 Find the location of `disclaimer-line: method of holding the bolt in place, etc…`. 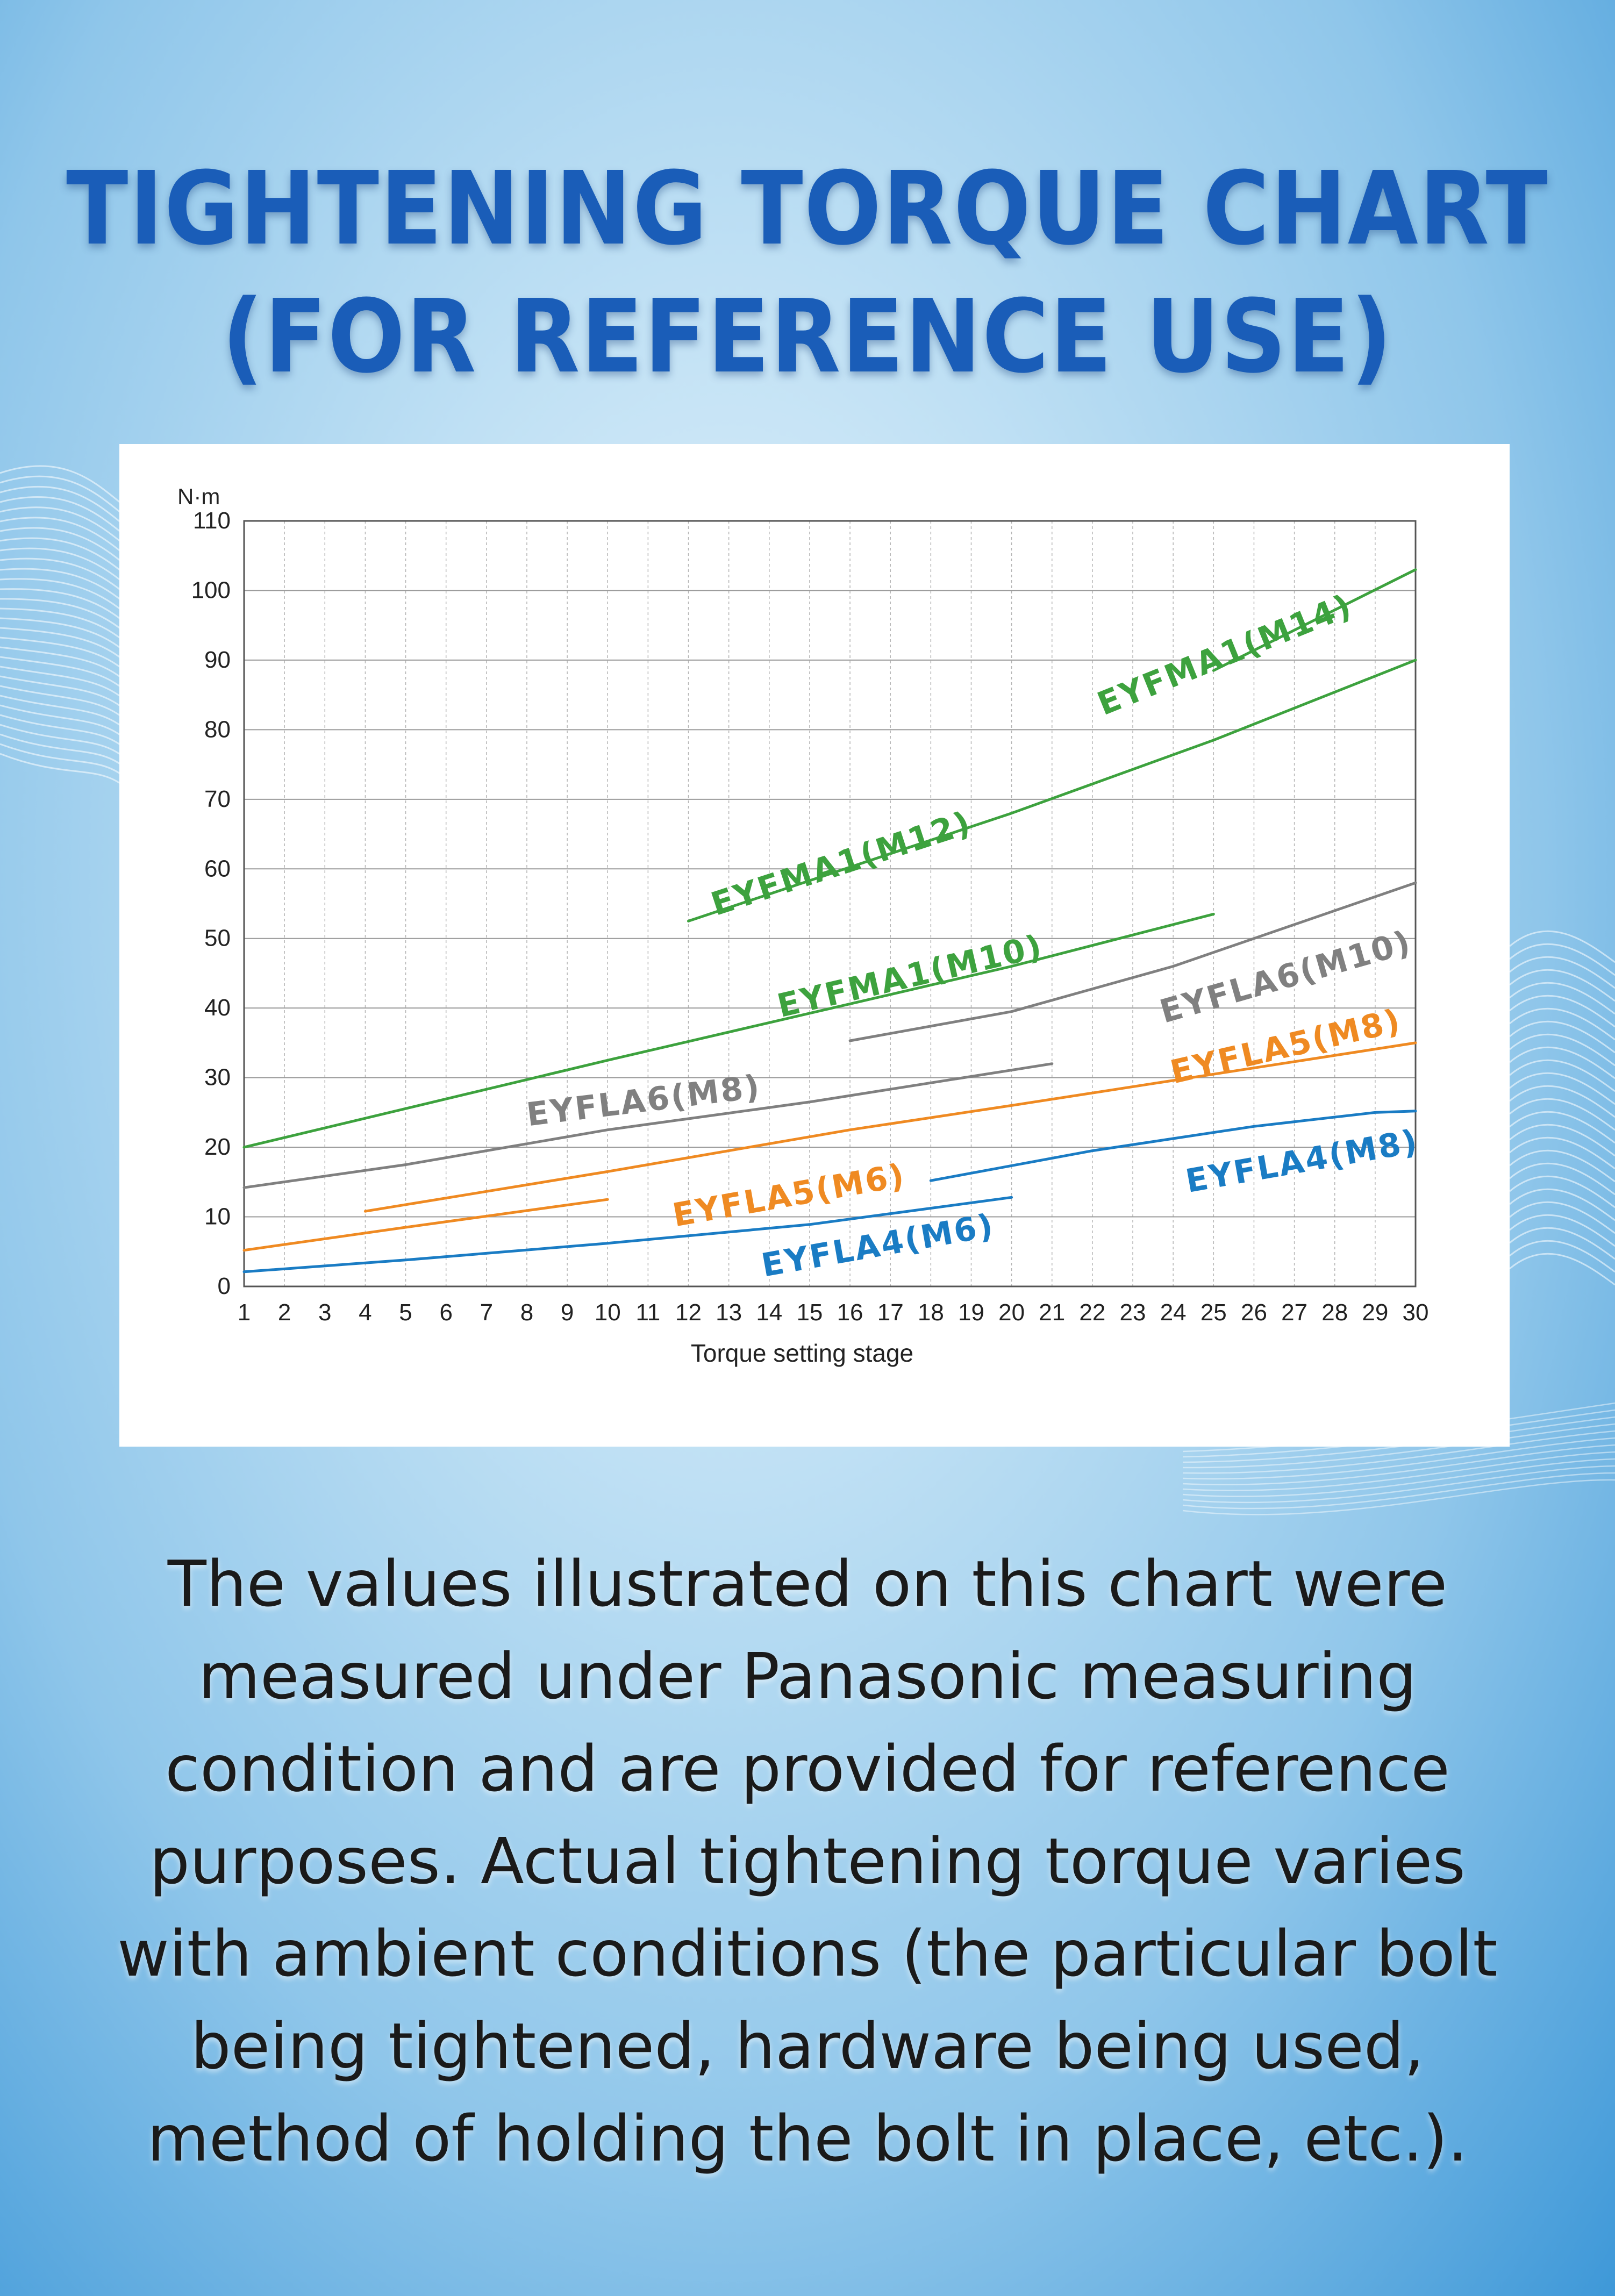

disclaimer-line: method of holding the bolt in place, etc… is located at coordinates (808, 2138).